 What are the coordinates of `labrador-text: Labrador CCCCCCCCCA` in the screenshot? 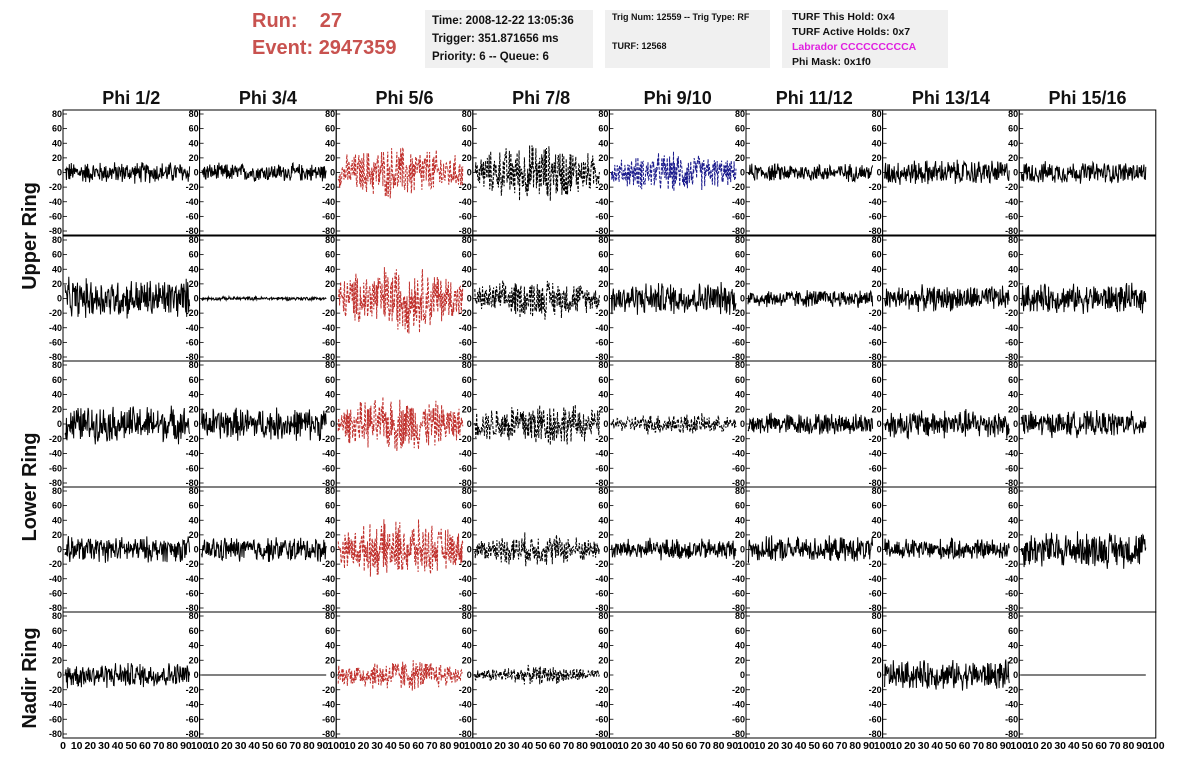 It's located at (854, 47).